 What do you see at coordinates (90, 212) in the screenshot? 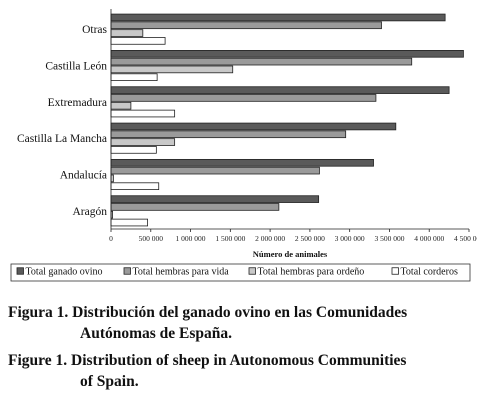
I see `category-label-aragon: Aragón` at bounding box center [90, 212].